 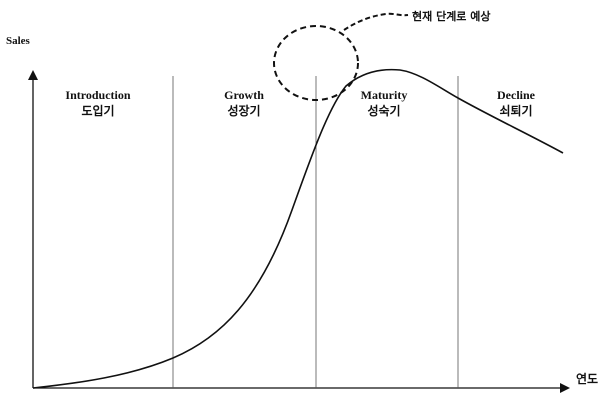 I want to click on annotation-text: 현재 단계로 예상, so click(x=451, y=16).